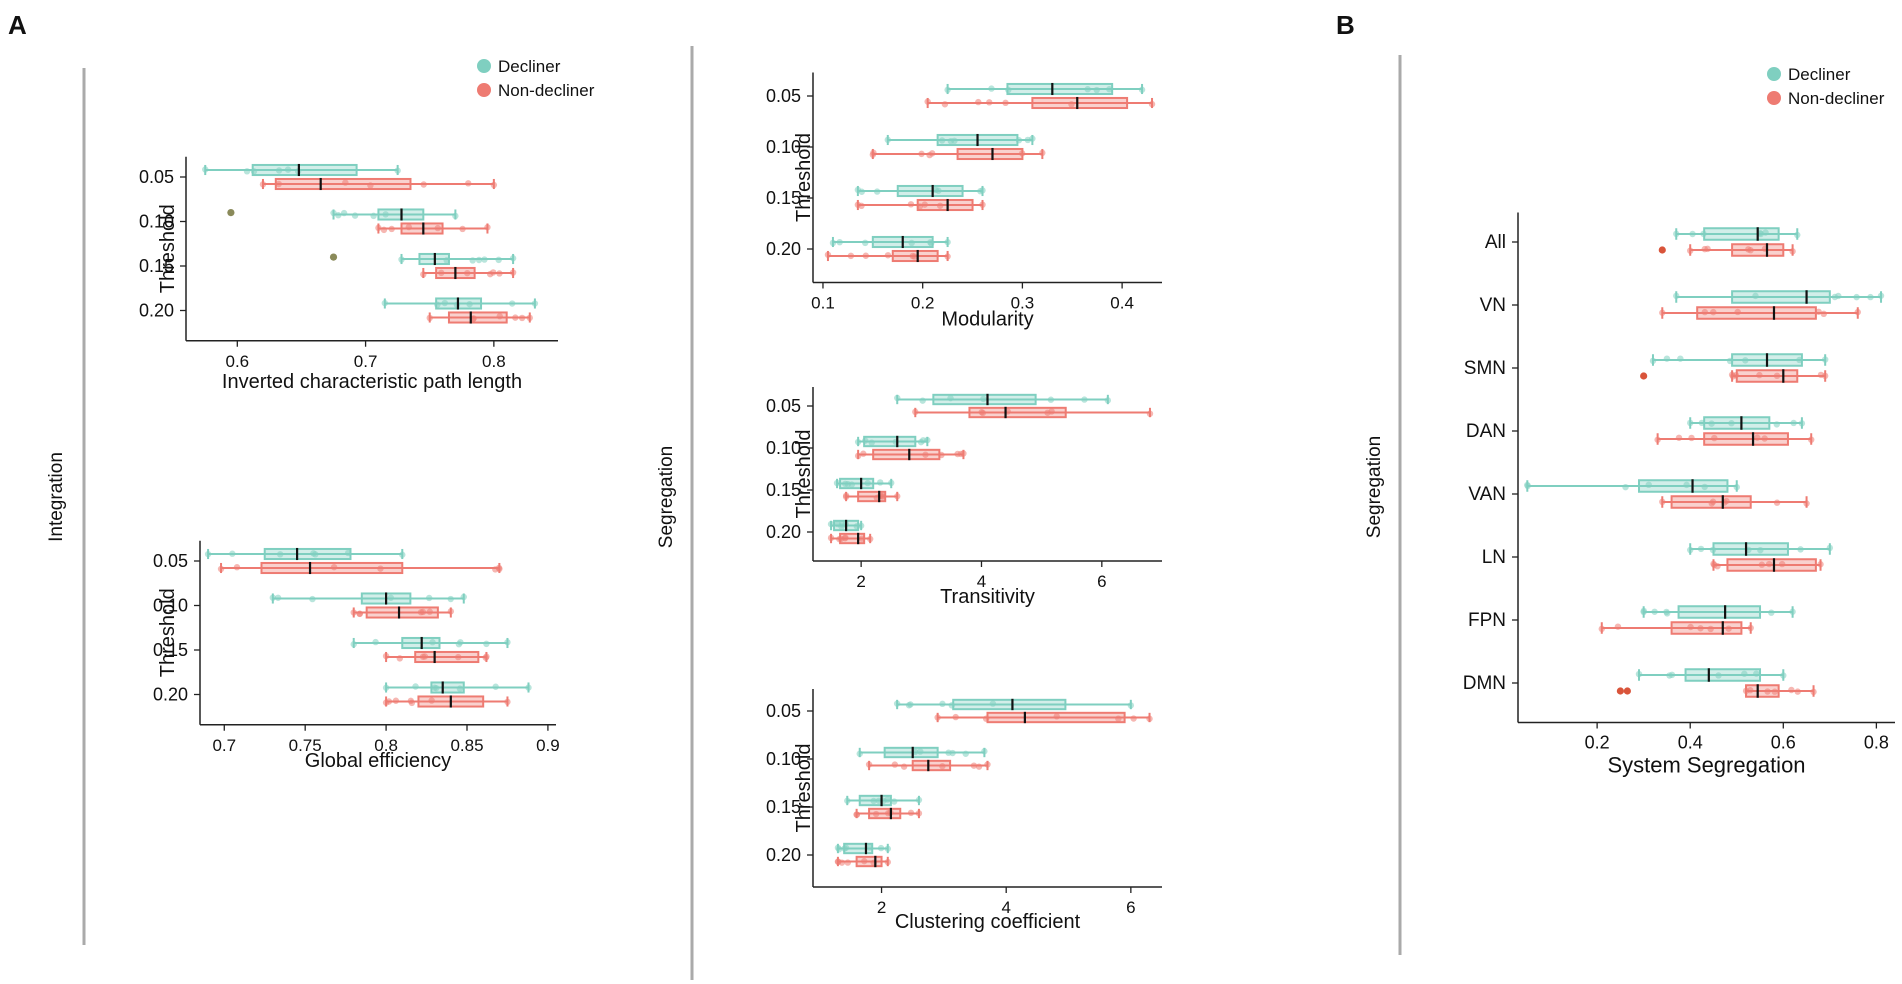 The image size is (1902, 984). I want to click on y-axis-label: Threshold, so click(804, 177).